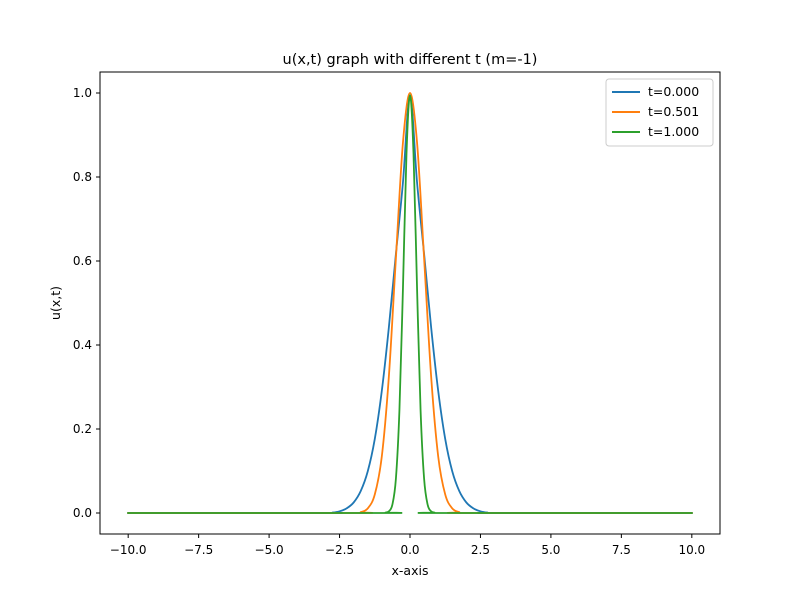  Describe the element at coordinates (128, 550) in the screenshot. I see `x-tick-label: −10.0` at that location.